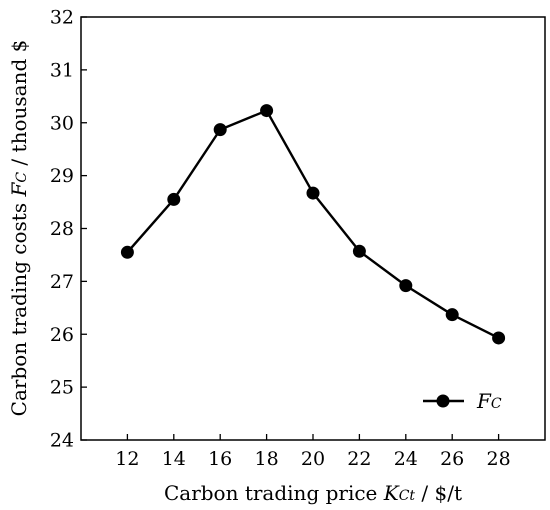  I want to click on x-tick-label: 22, so click(359, 459).